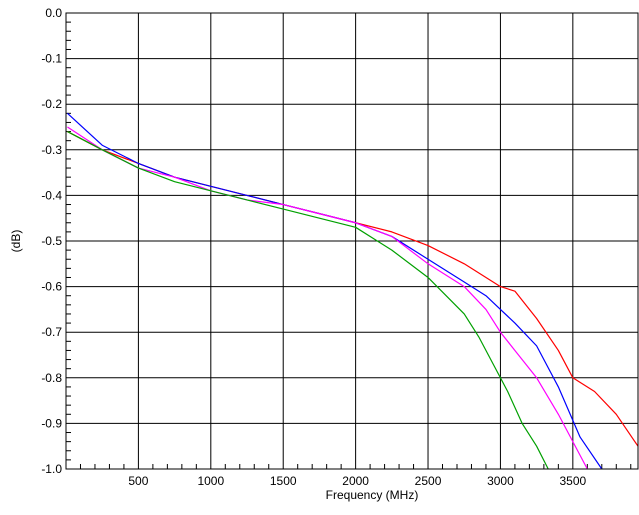 The width and height of the screenshot is (639, 515). What do you see at coordinates (51, 150) in the screenshot?
I see `y-tick-label: -0.3` at bounding box center [51, 150].